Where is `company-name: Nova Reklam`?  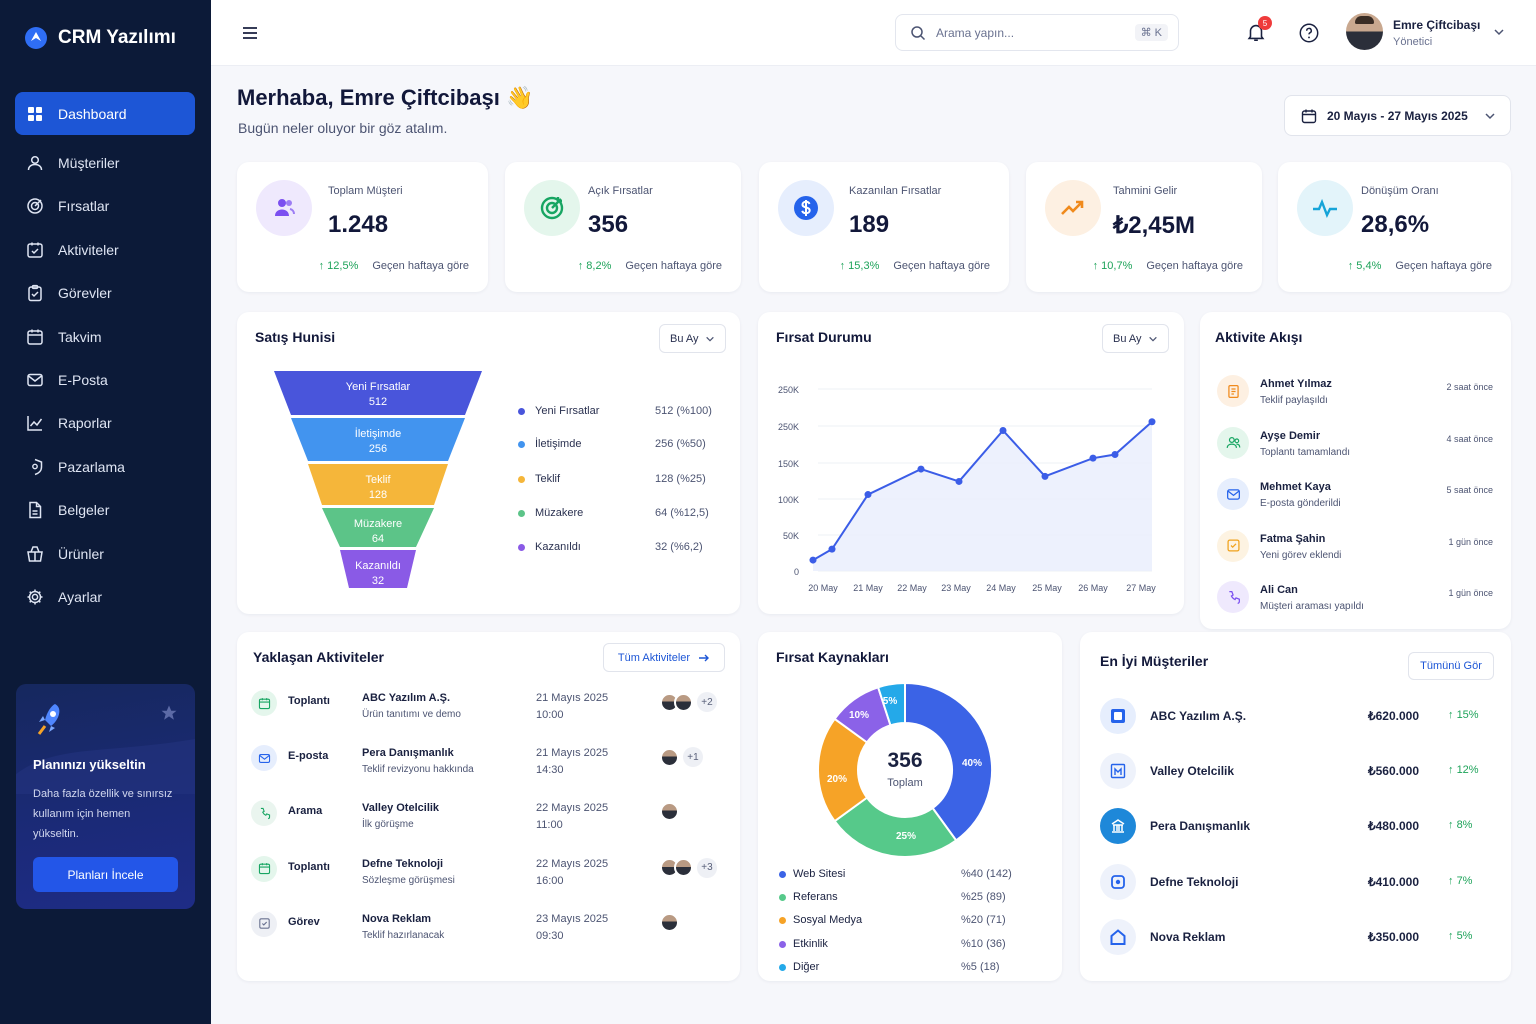 company-name: Nova Reklam is located at coordinates (397, 918).